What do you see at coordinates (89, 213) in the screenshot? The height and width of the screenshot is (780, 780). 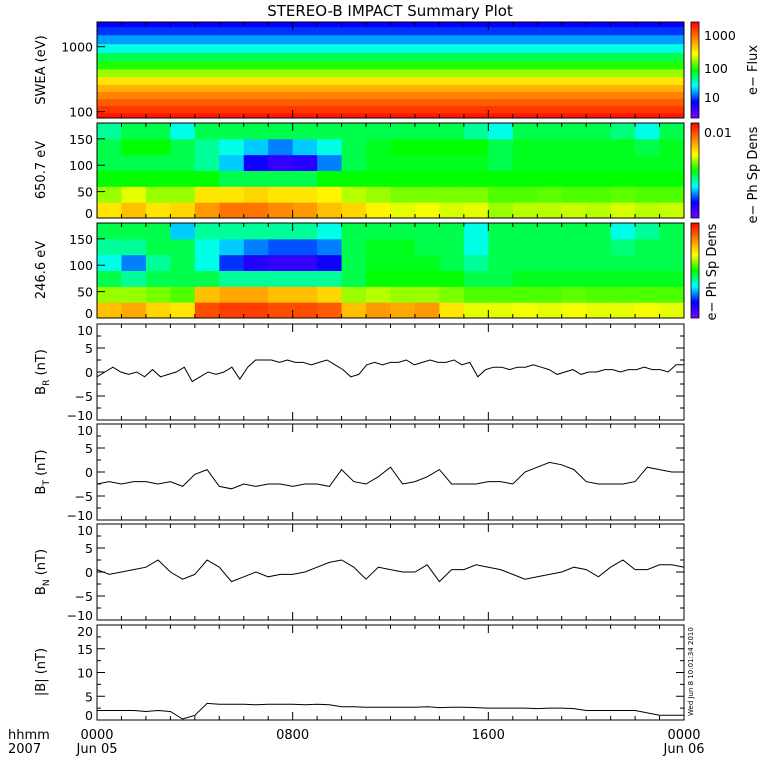 I see `y-tick-label: 0` at bounding box center [89, 213].